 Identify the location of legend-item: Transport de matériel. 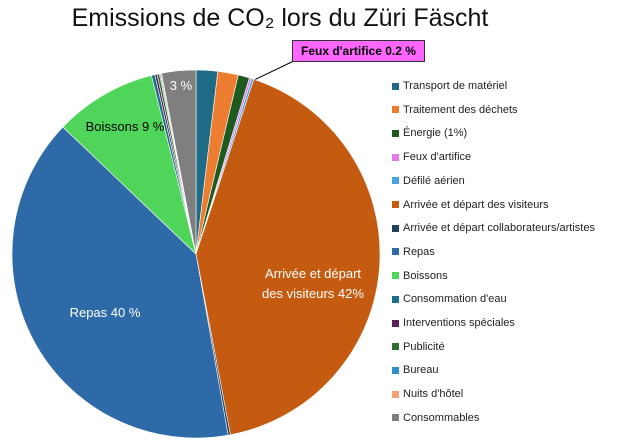
(449, 86).